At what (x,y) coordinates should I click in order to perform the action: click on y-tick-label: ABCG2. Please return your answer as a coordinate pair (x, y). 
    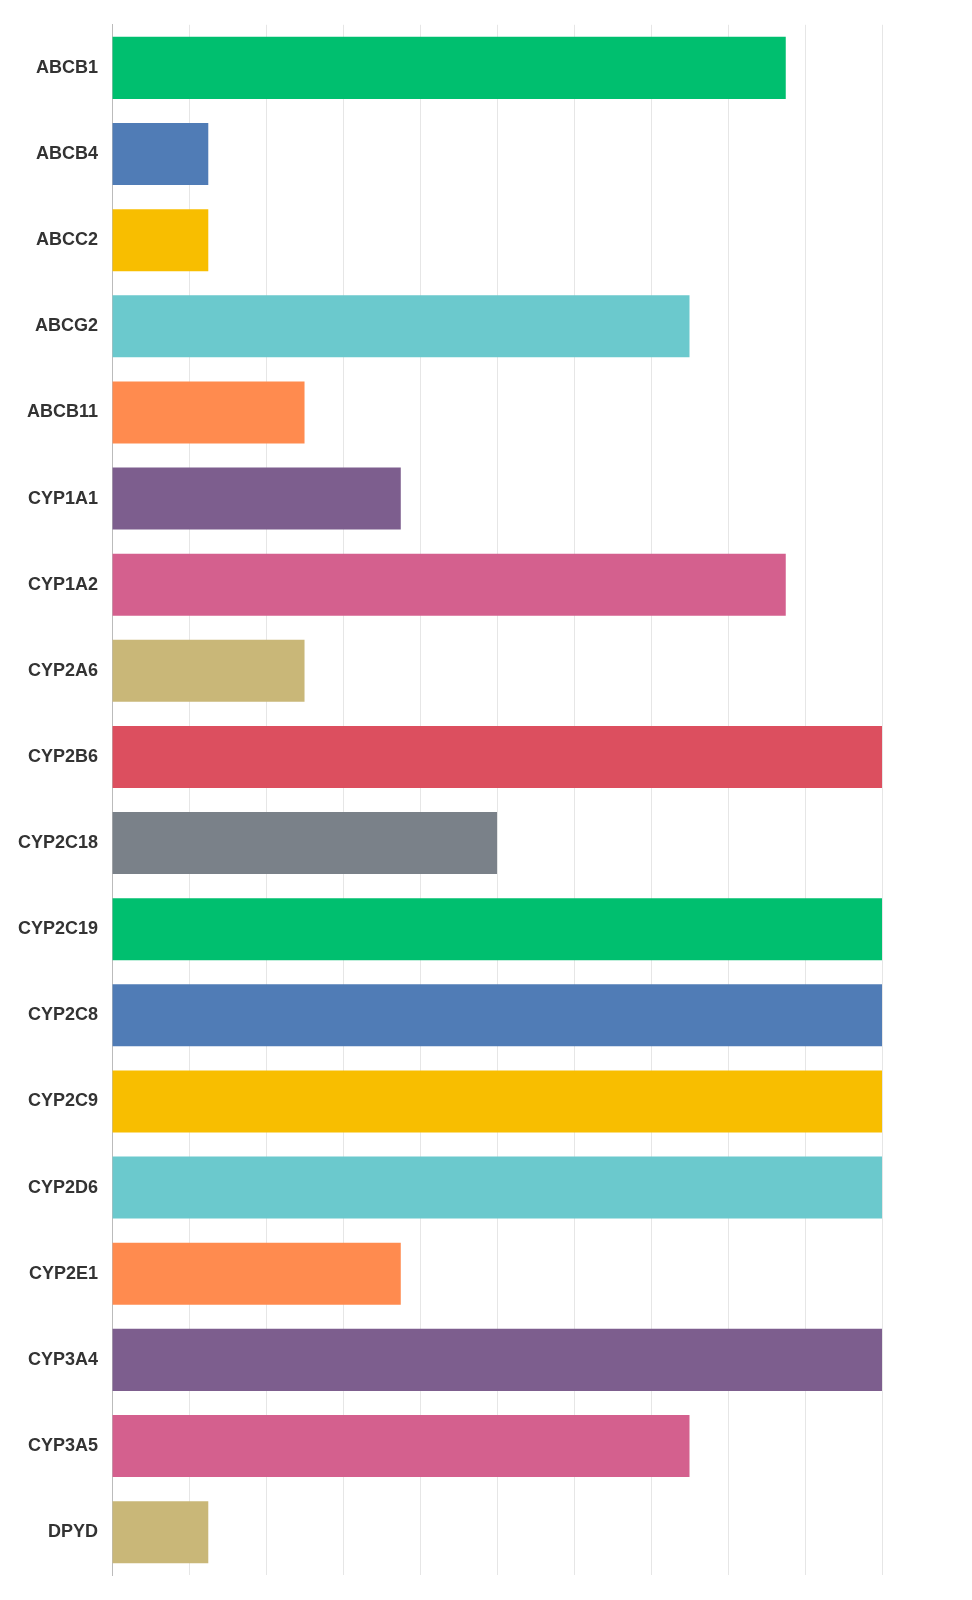
    Looking at the image, I should click on (67, 325).